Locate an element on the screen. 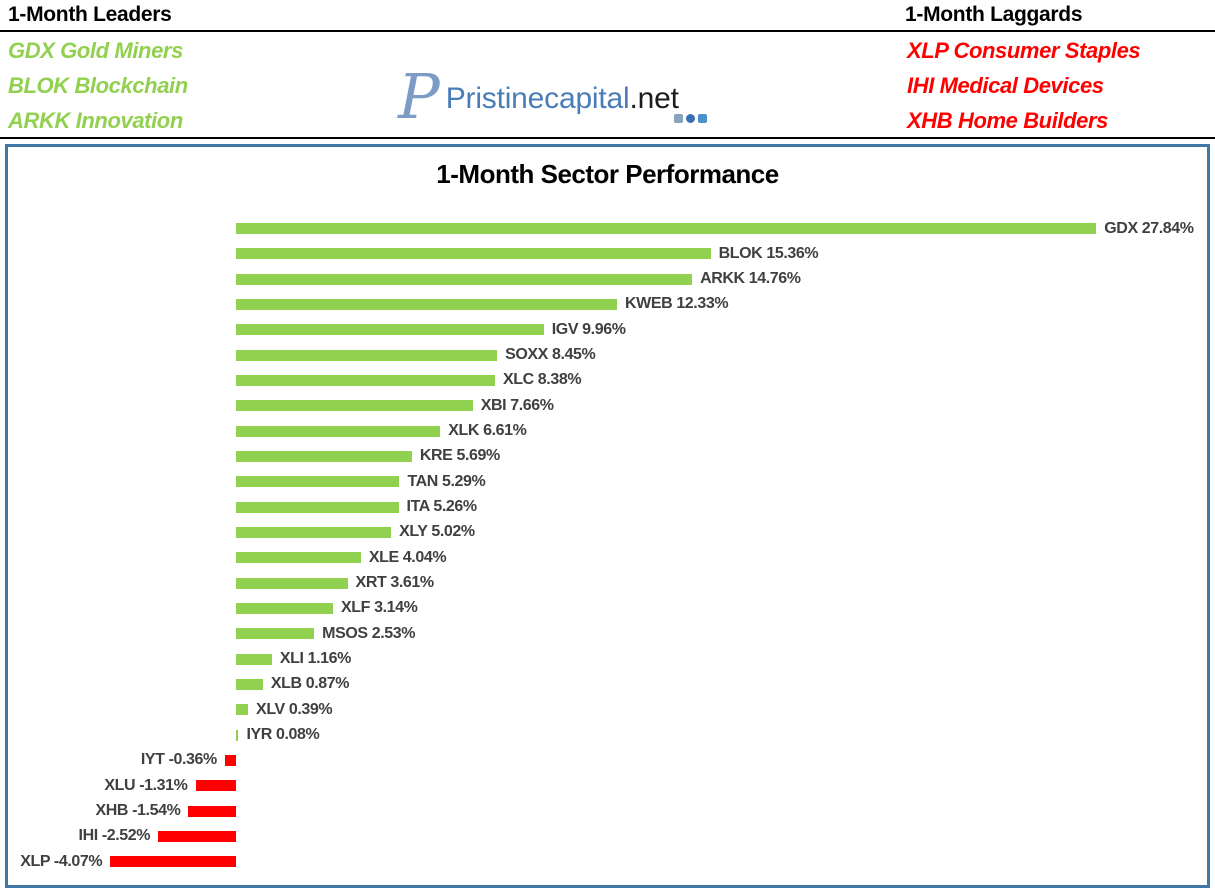 The image size is (1215, 891). performance-bar-kweb is located at coordinates (426, 304).